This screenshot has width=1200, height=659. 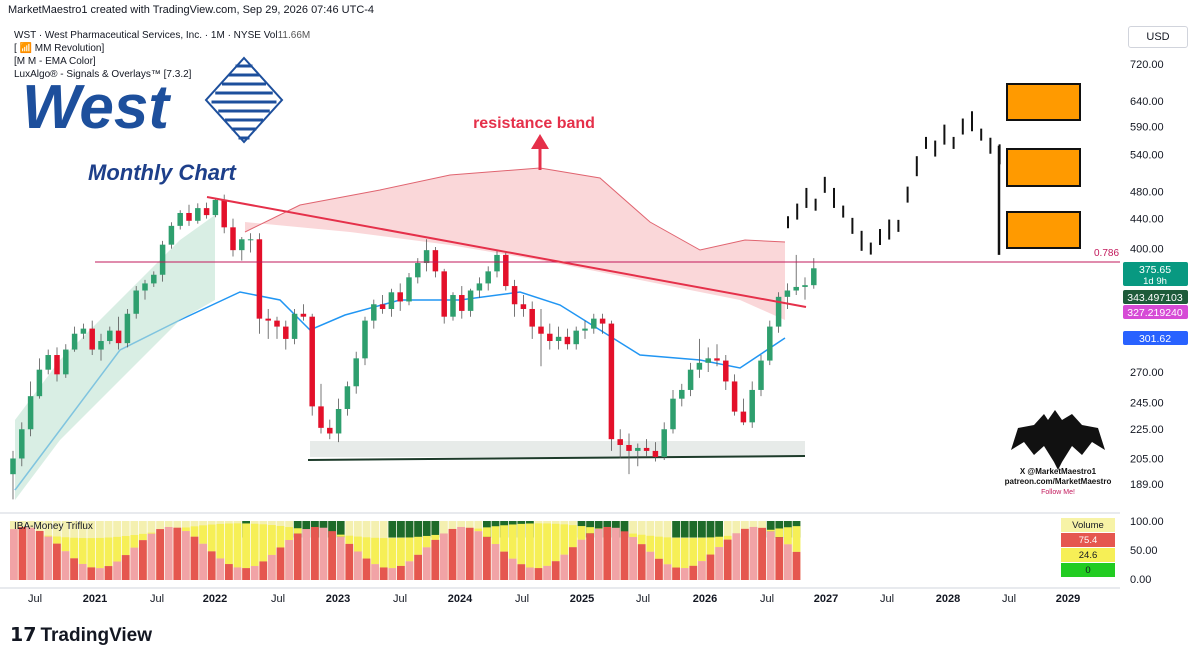 I want to click on target-box-bottom, so click(x=1043, y=230).